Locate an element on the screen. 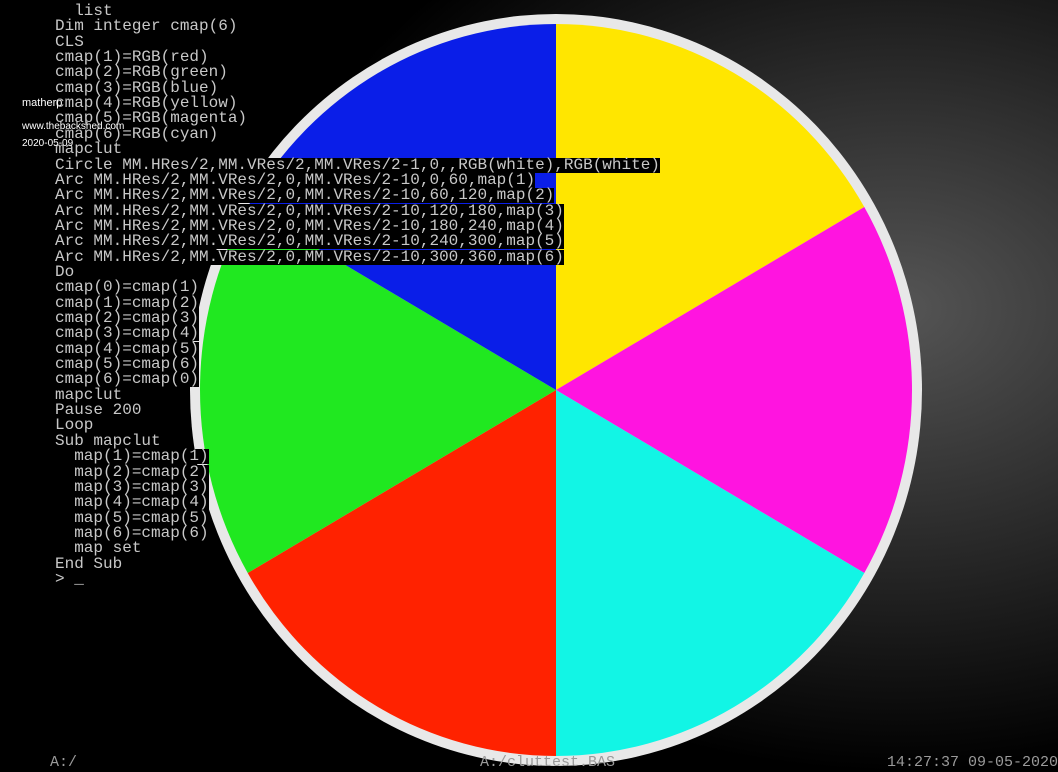 The height and width of the screenshot is (772, 1058). code-line: cmap(5)=RGB(magenta) is located at coordinates (151, 118).